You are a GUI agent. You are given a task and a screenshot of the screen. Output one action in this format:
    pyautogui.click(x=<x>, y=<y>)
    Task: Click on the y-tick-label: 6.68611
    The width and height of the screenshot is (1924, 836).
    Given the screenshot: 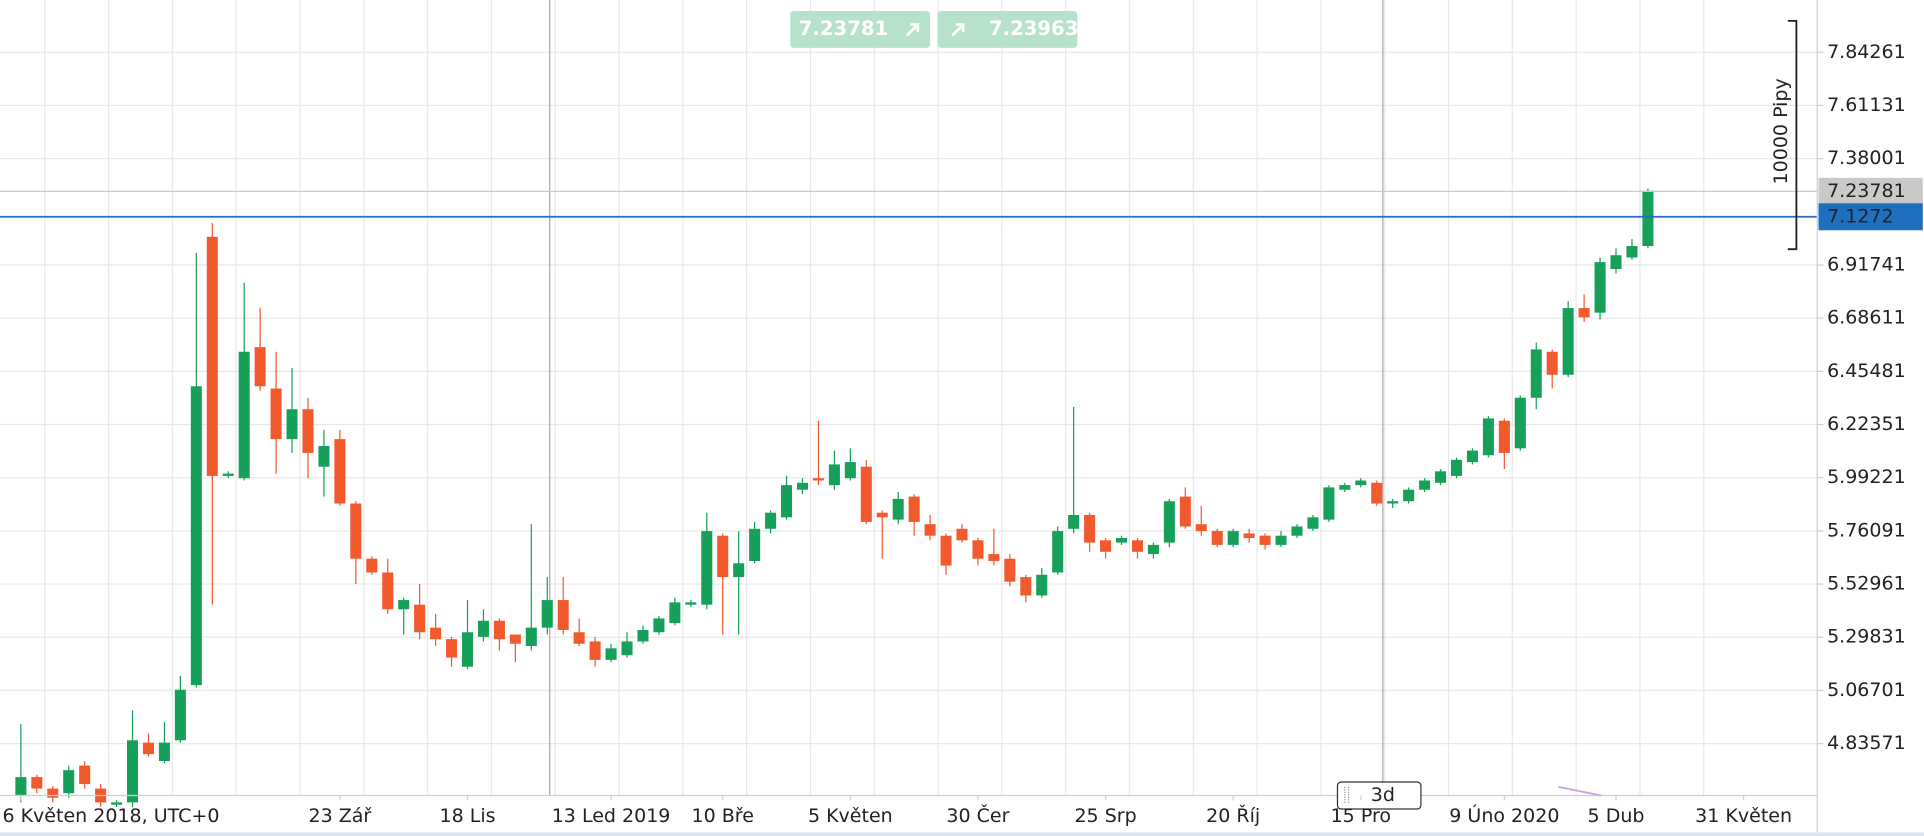 What is the action you would take?
    pyautogui.click(x=1866, y=318)
    